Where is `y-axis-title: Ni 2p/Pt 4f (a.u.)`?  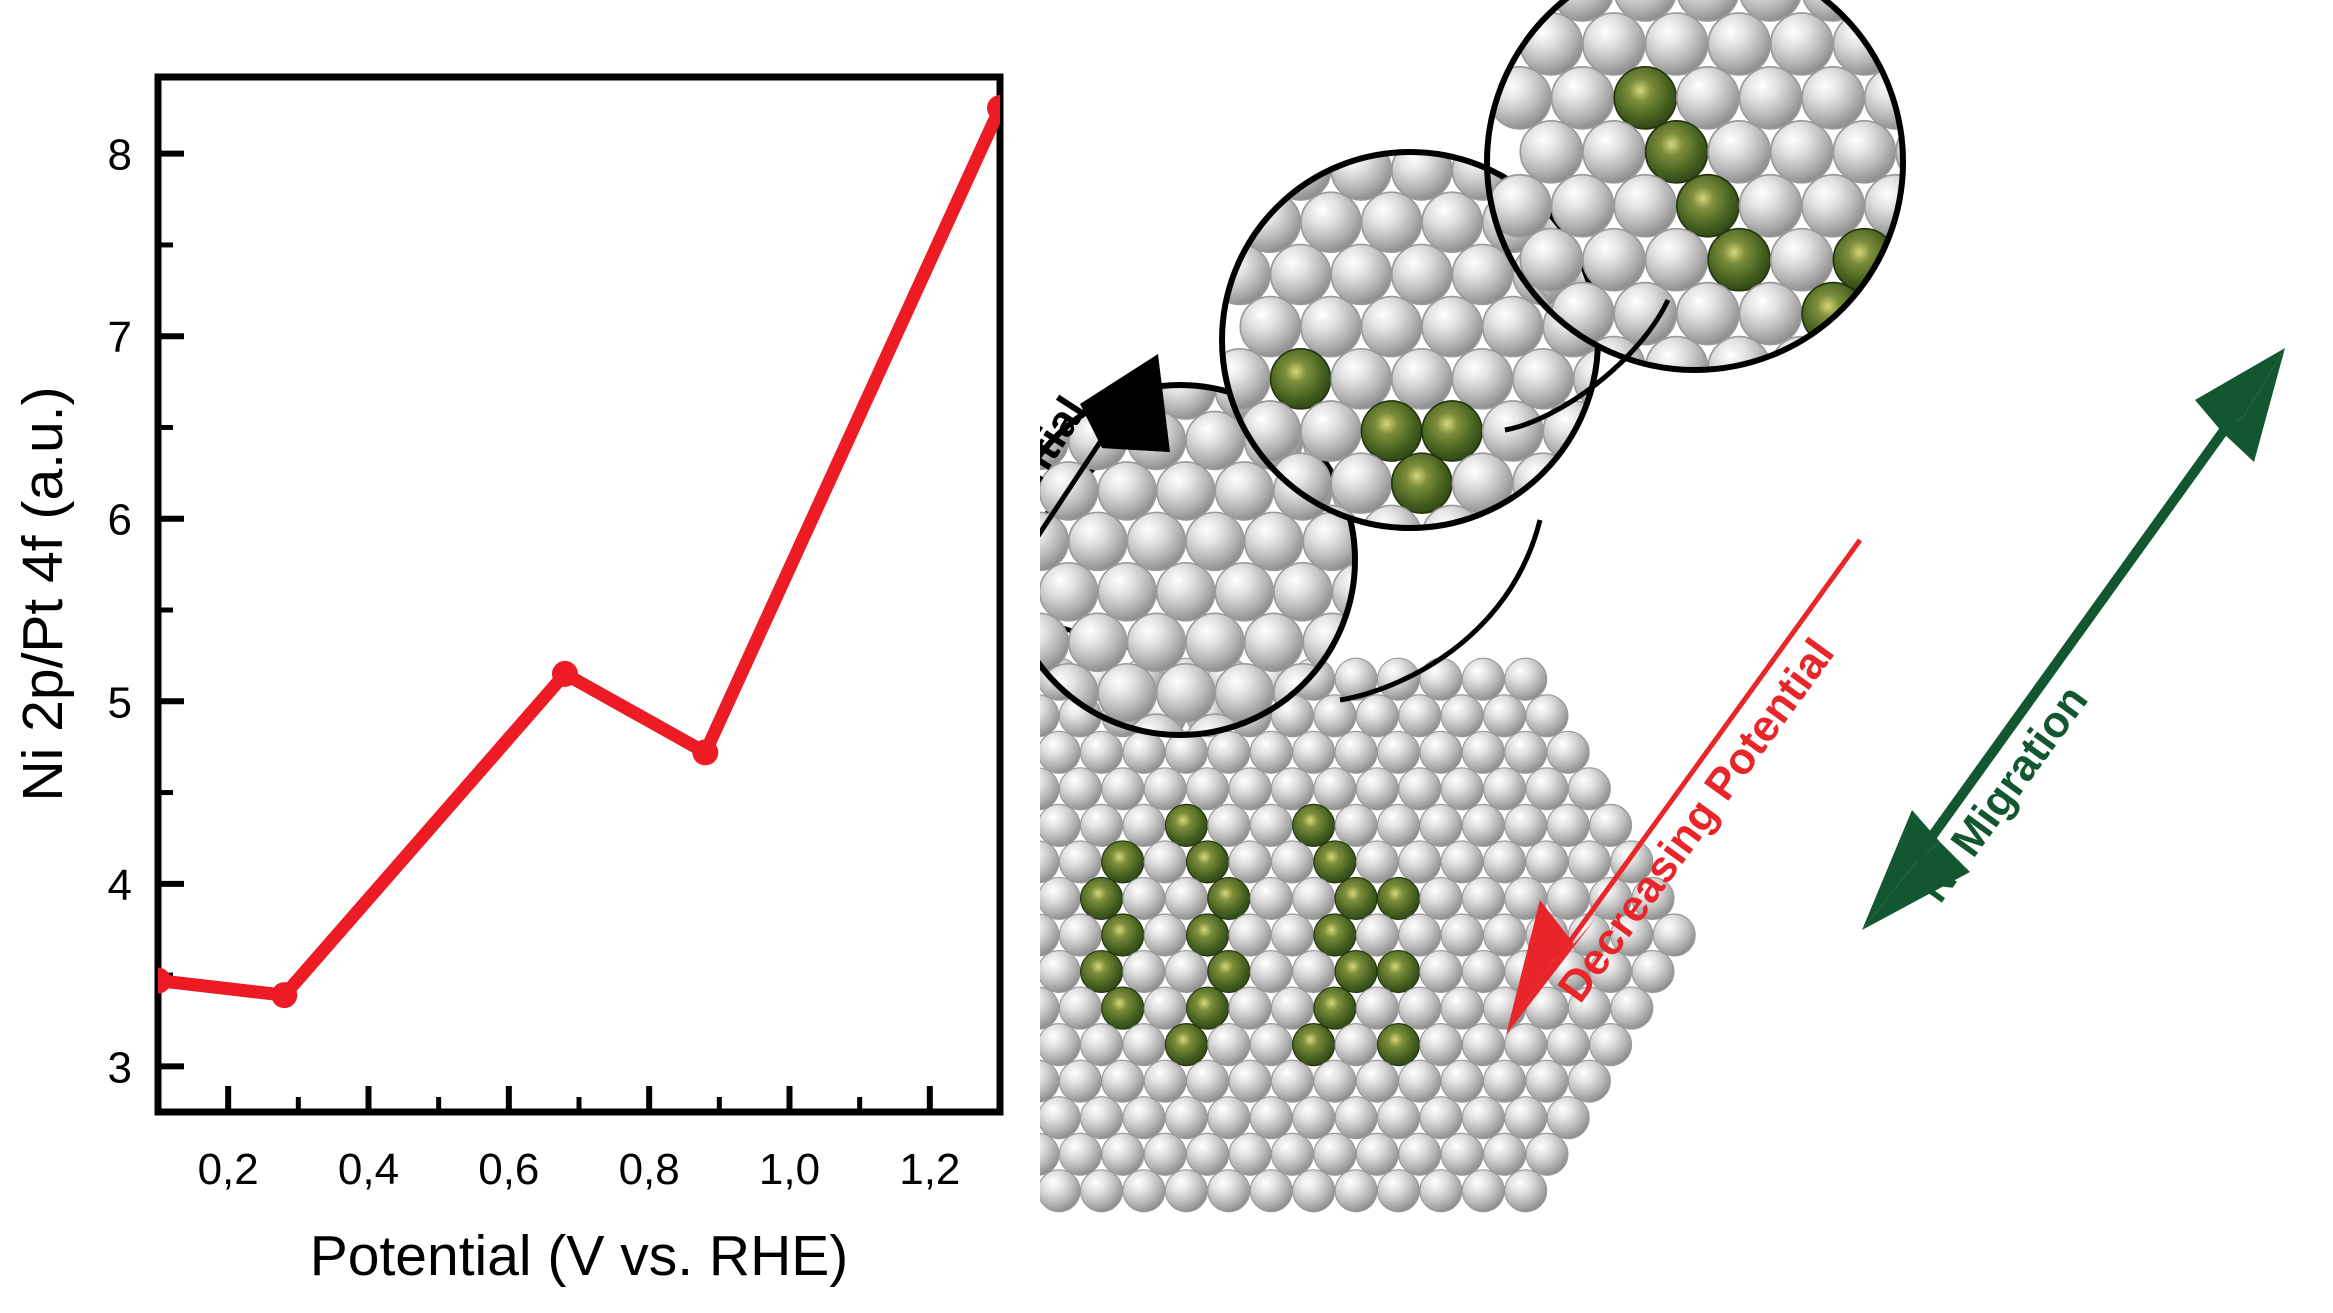
y-axis-title: Ni 2p/Pt 4f (a.u.) is located at coordinates (43, 593).